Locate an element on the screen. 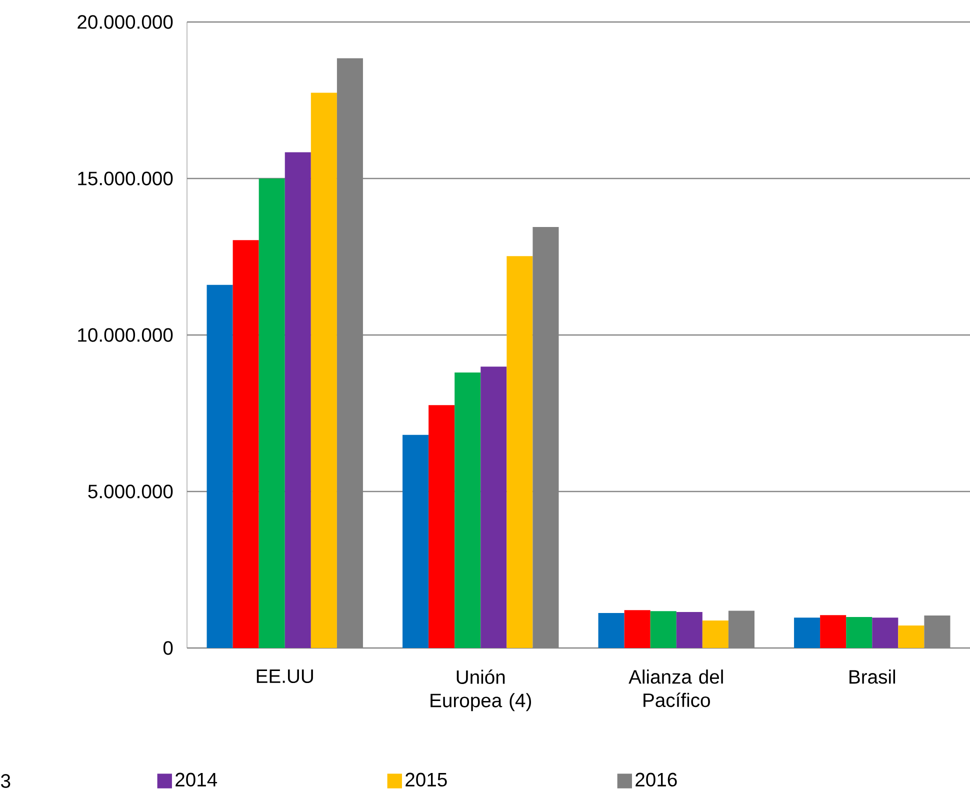  text: 3 is located at coordinates (5, 781).